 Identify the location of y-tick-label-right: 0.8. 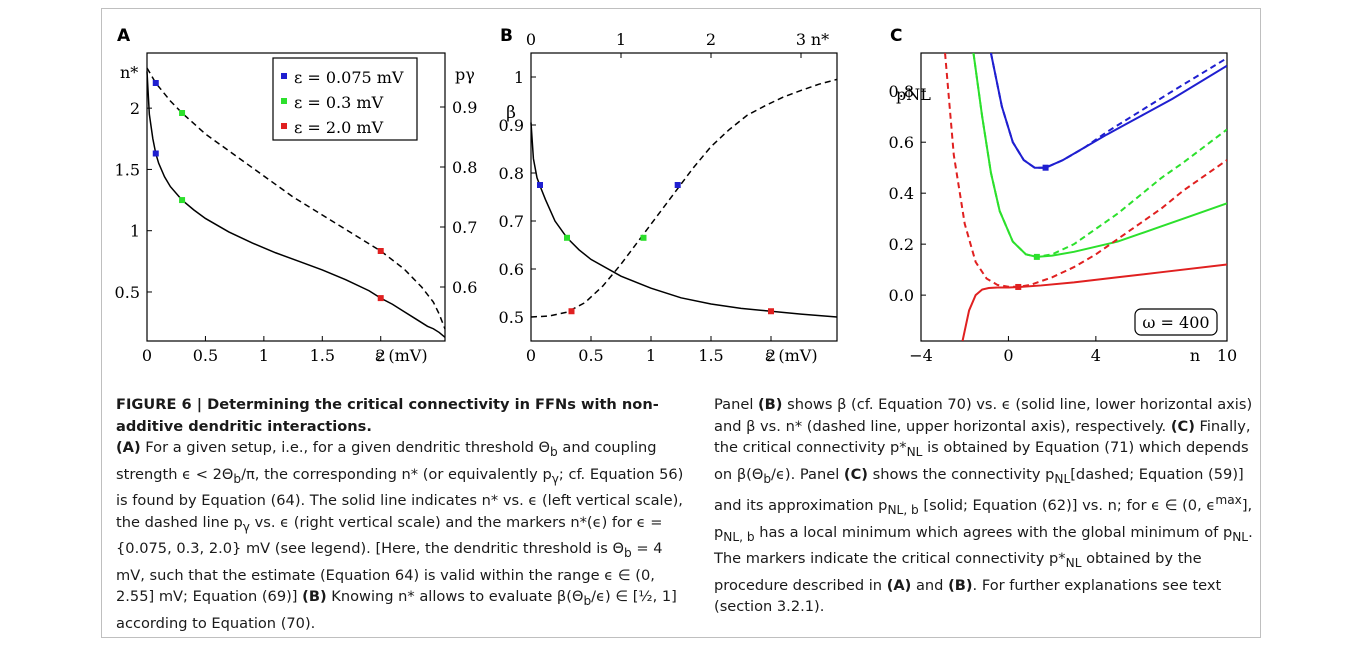
(464, 167).